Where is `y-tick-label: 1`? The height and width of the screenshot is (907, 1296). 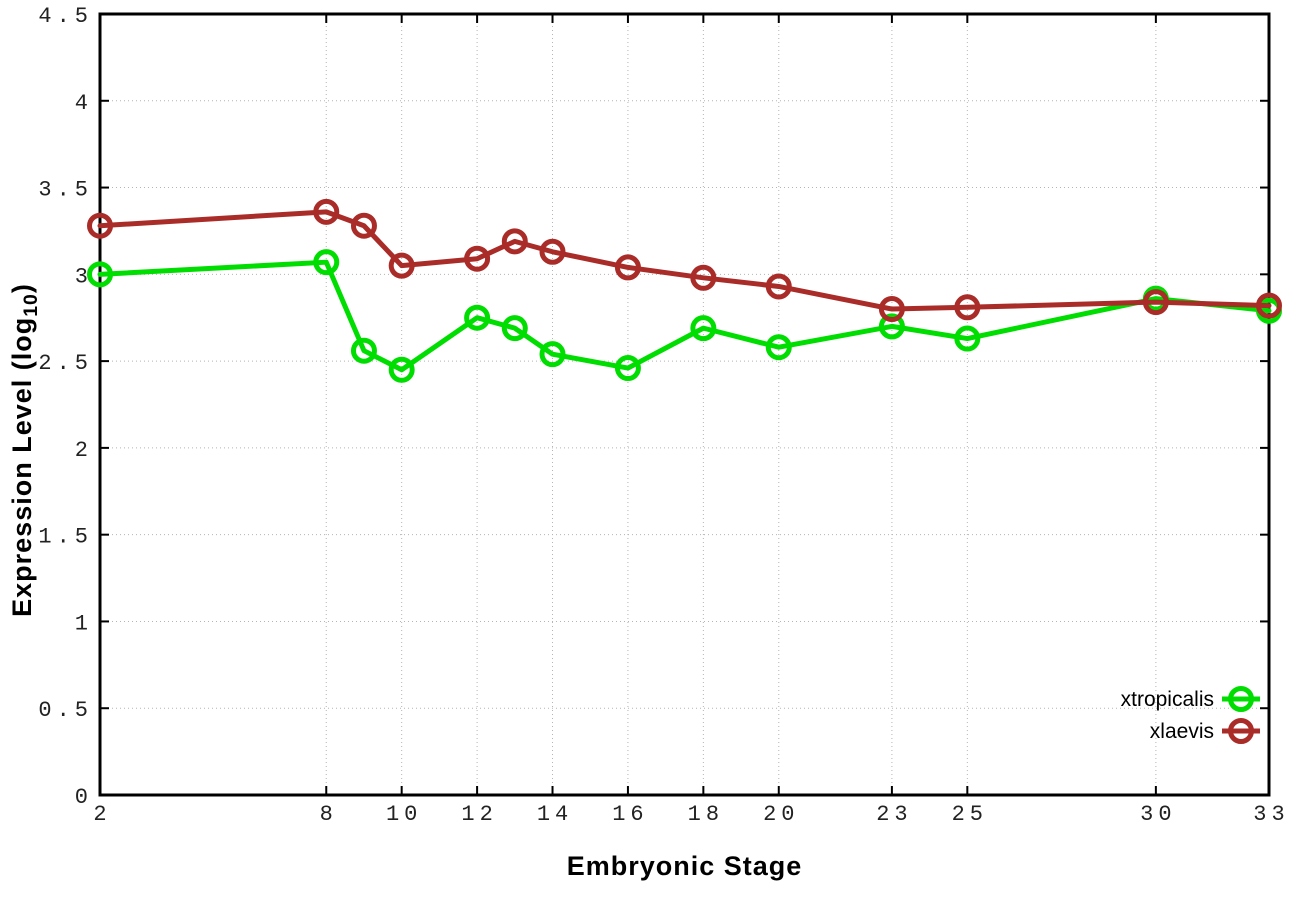
y-tick-label: 1 is located at coordinates (84, 623).